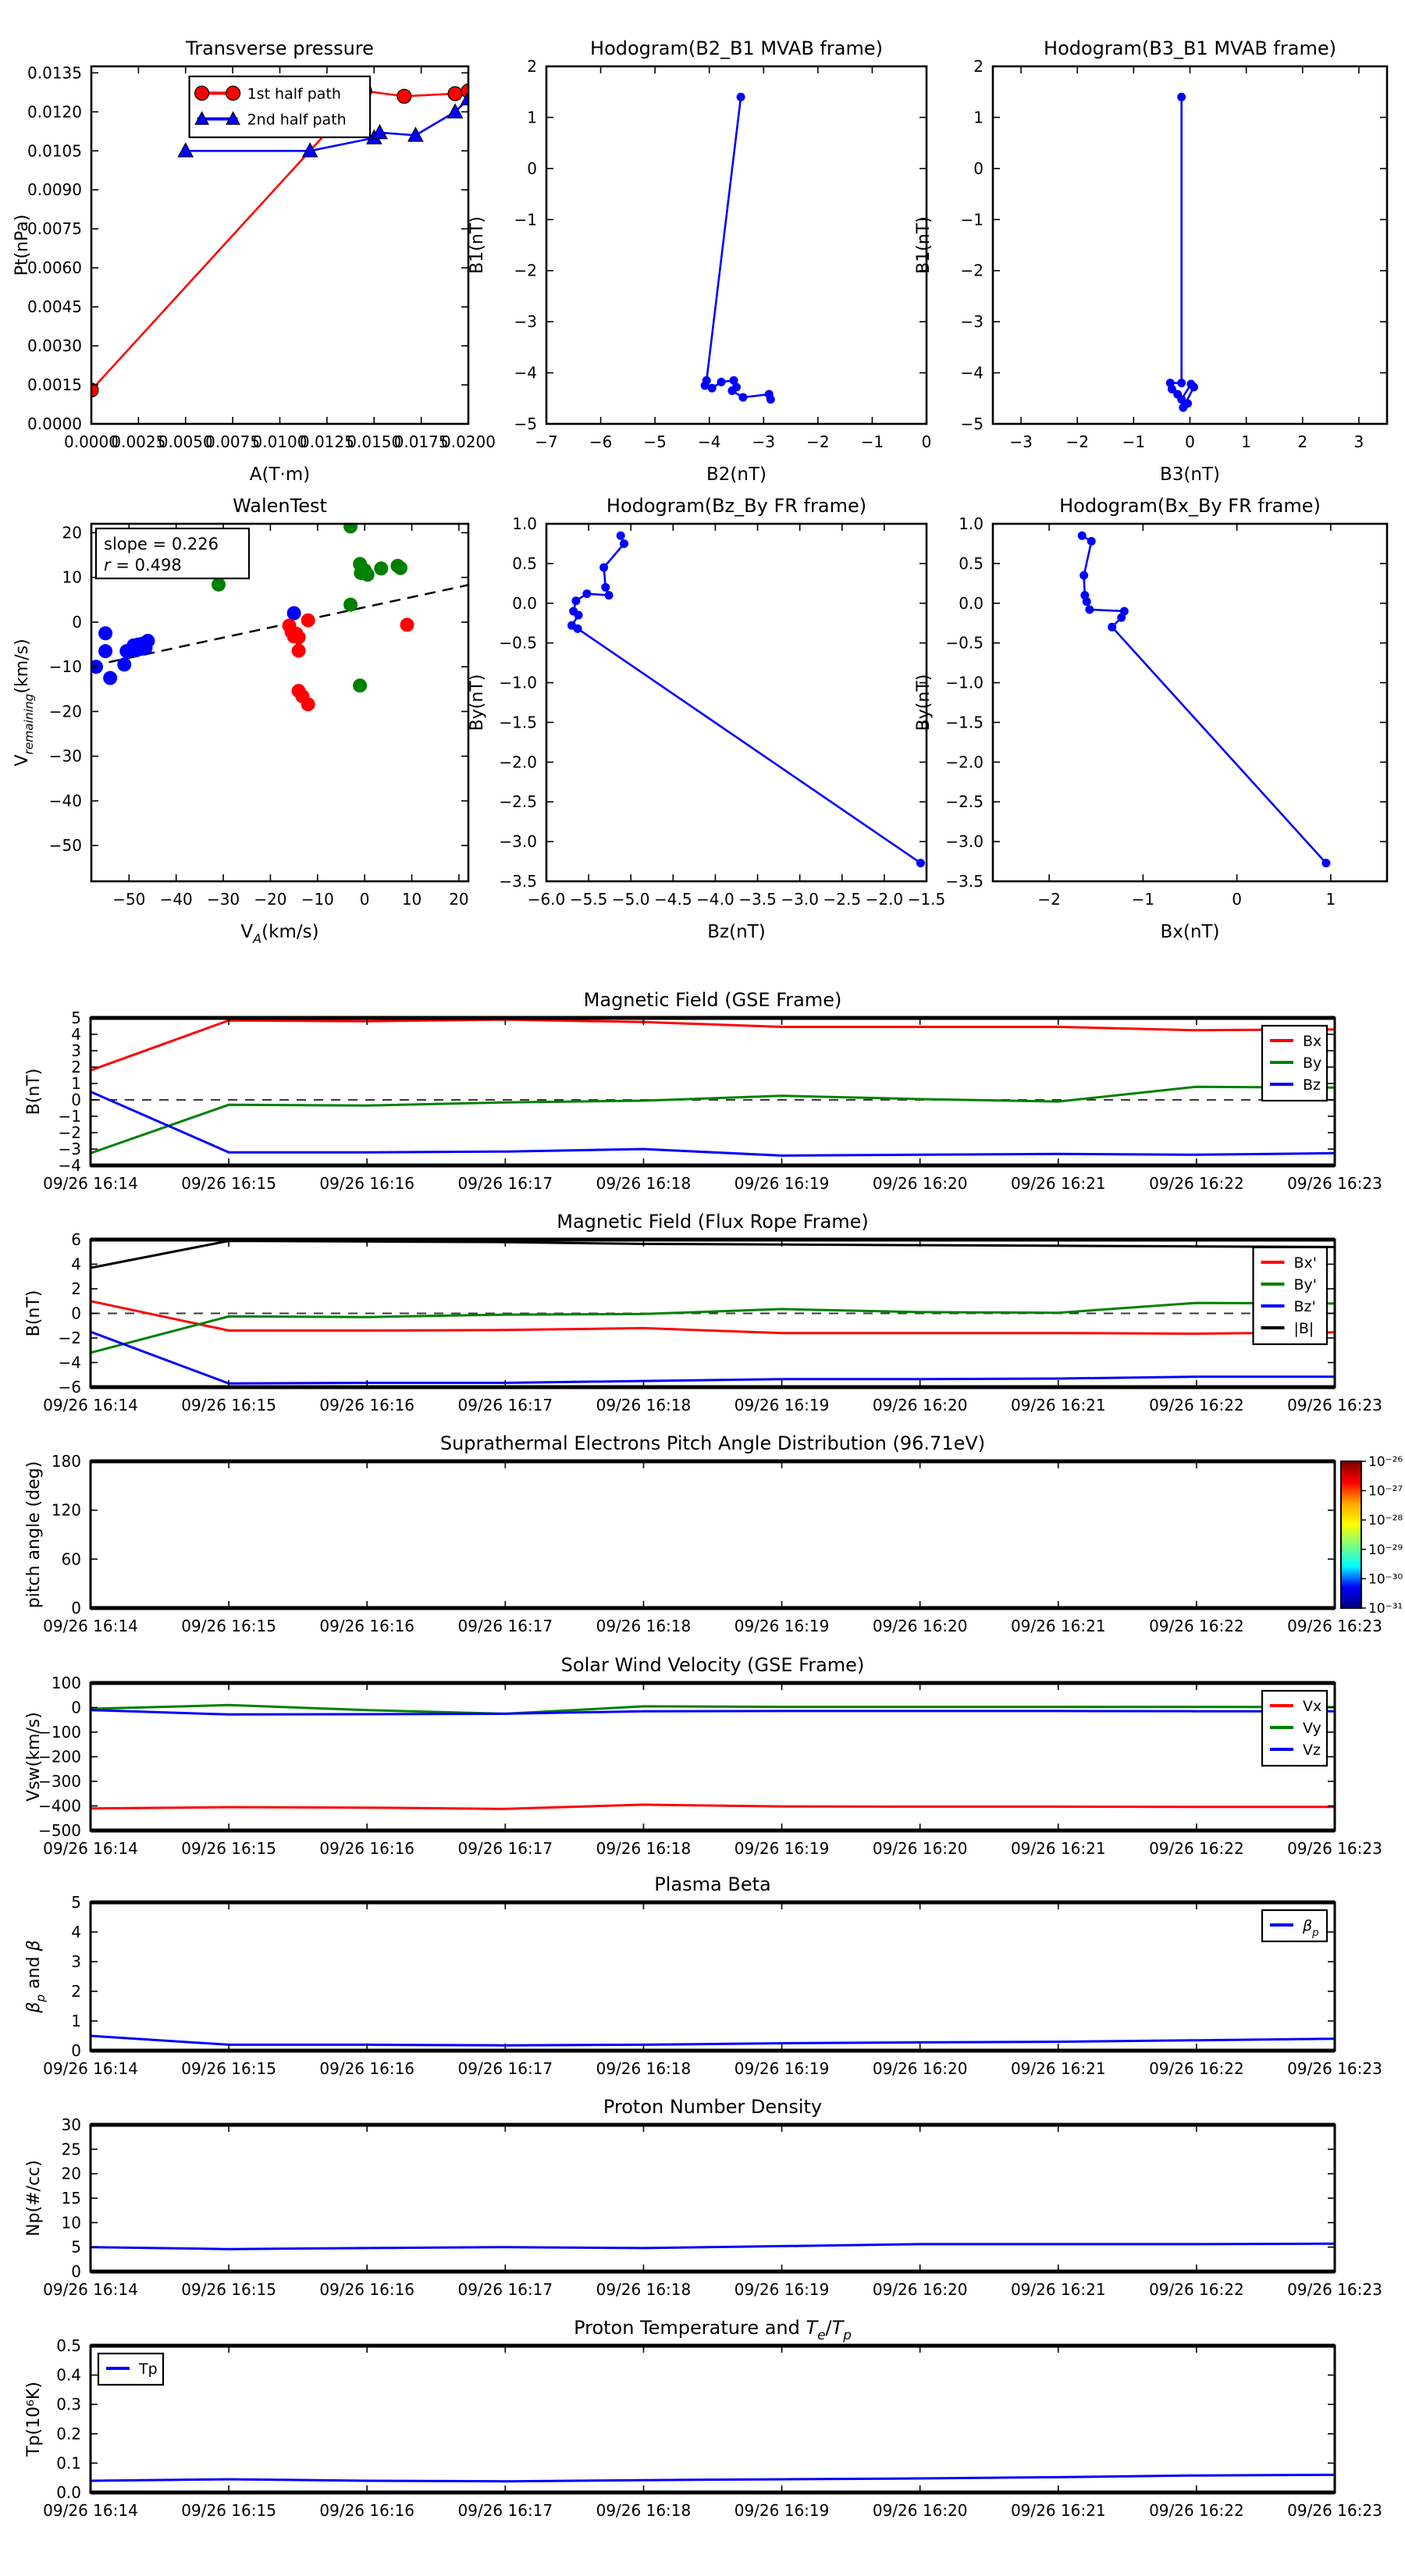 Image resolution: width=1405 pixels, height=2576 pixels. What do you see at coordinates (55, 267) in the screenshot?
I see `svg-text: 0.0060` at bounding box center [55, 267].